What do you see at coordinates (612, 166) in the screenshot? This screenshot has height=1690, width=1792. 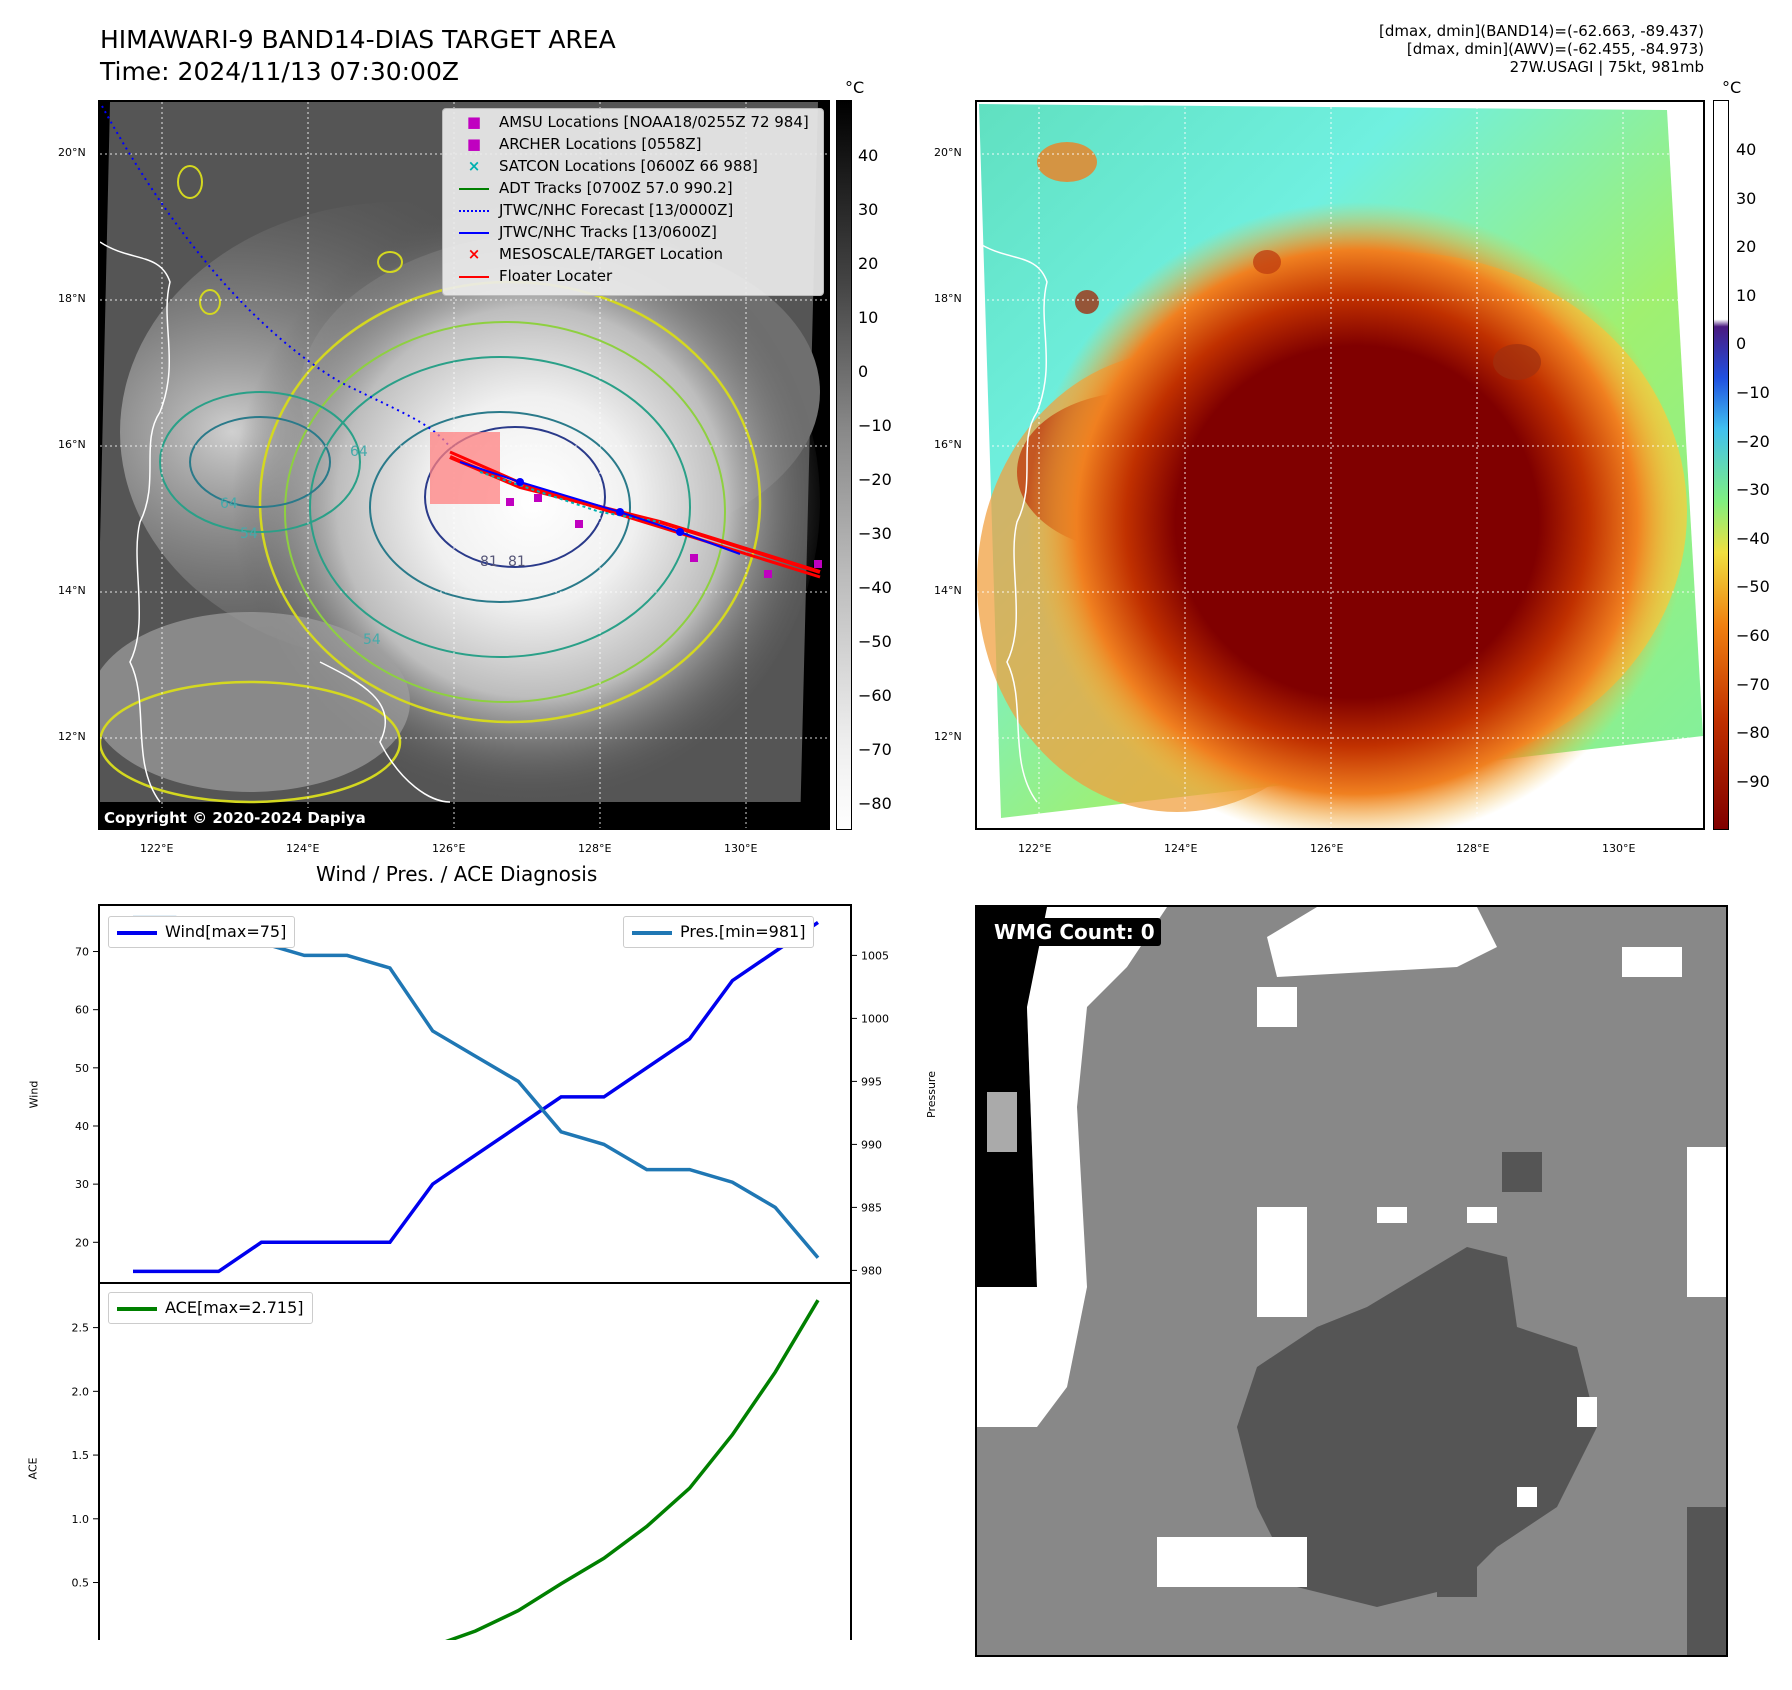 I see `legend-satcon: × SATCON Locations [0600Z 66 988]` at bounding box center [612, 166].